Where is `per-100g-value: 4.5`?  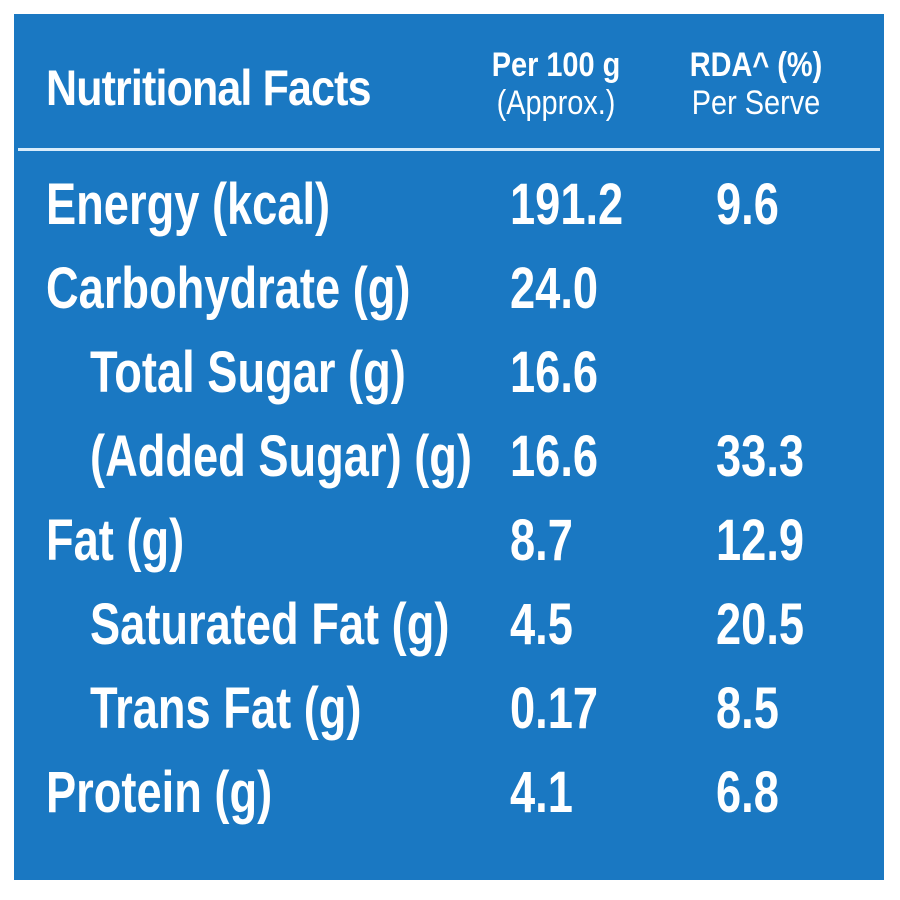
per-100g-value: 4.5 is located at coordinates (541, 624).